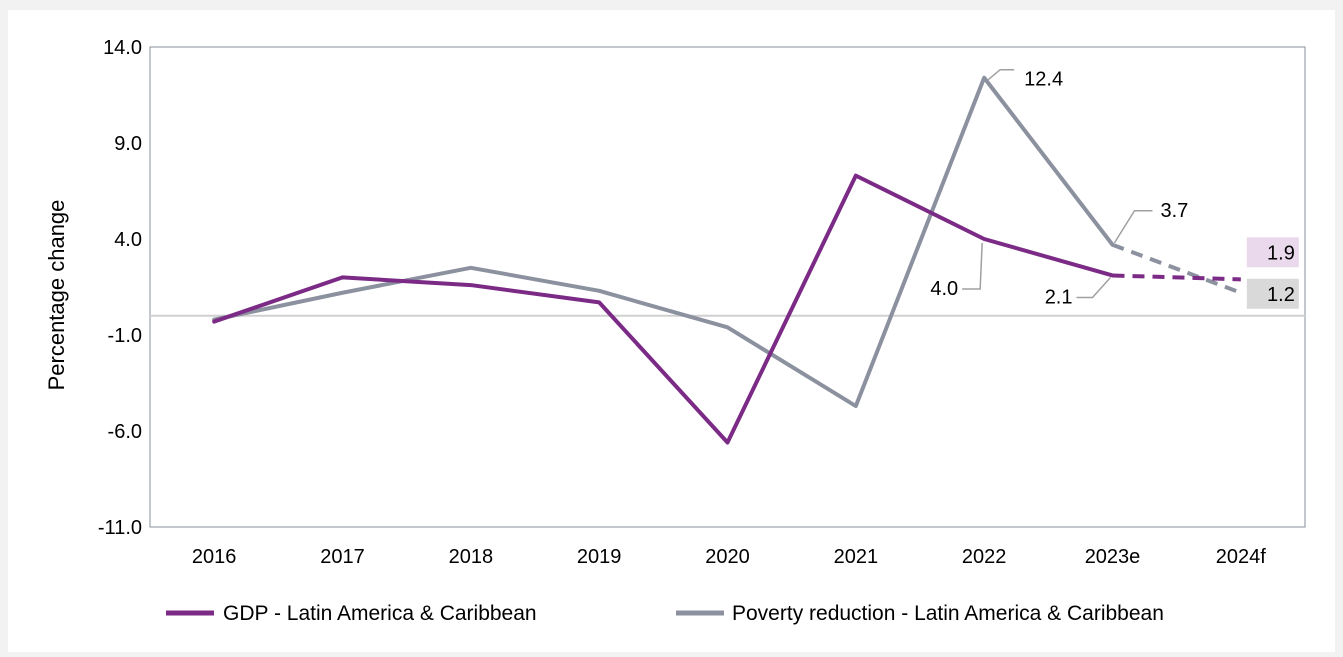  I want to click on x-tick-label: 2020, so click(727, 557).